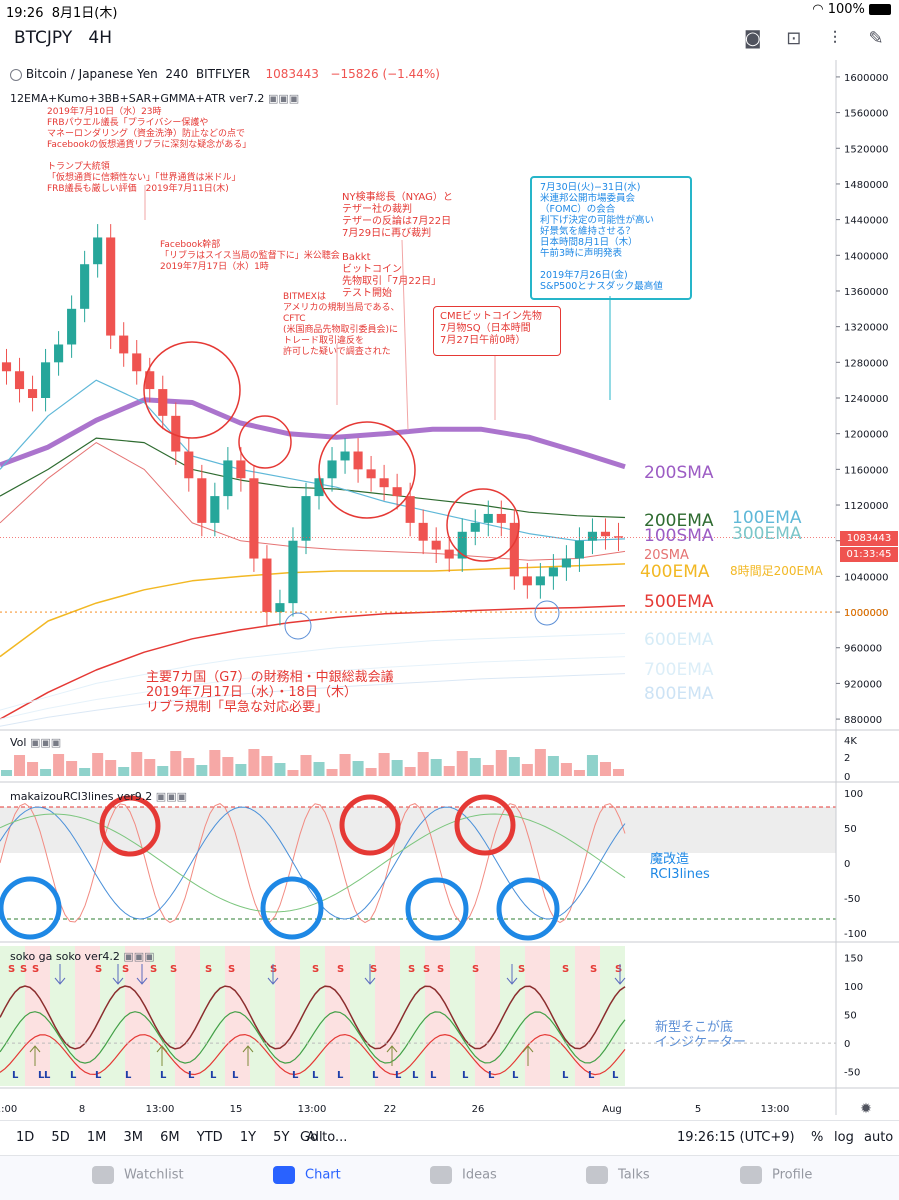 This screenshot has width=899, height=1200. I want to click on tab-chart: Chart, so click(307, 1175).